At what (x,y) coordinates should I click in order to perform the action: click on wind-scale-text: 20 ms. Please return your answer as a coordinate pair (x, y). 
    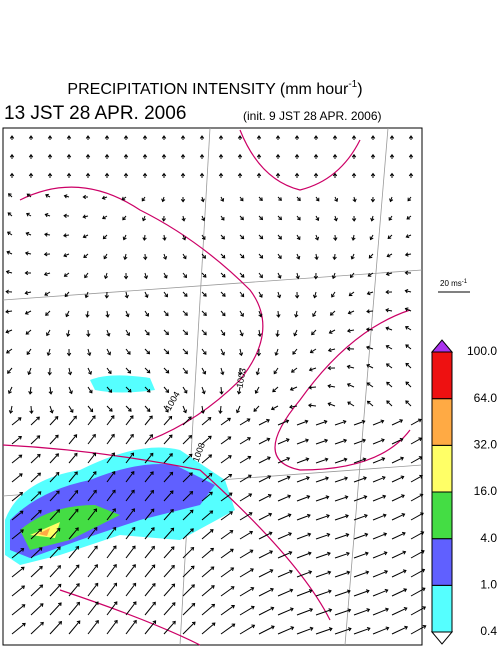
    Looking at the image, I should click on (451, 283).